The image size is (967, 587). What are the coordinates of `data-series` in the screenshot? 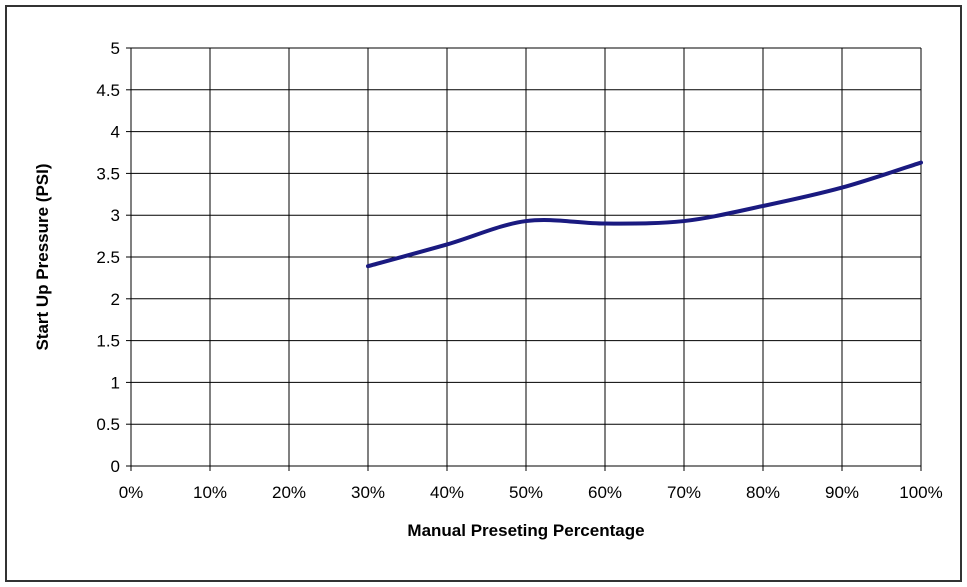 It's located at (644, 214).